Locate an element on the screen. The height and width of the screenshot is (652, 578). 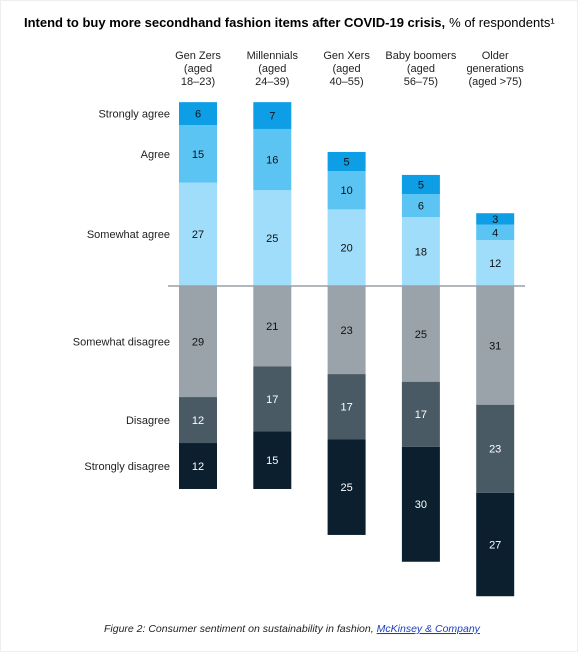
x-tick-label: Gen Zers (aged 18–23) is located at coordinates (198, 69).